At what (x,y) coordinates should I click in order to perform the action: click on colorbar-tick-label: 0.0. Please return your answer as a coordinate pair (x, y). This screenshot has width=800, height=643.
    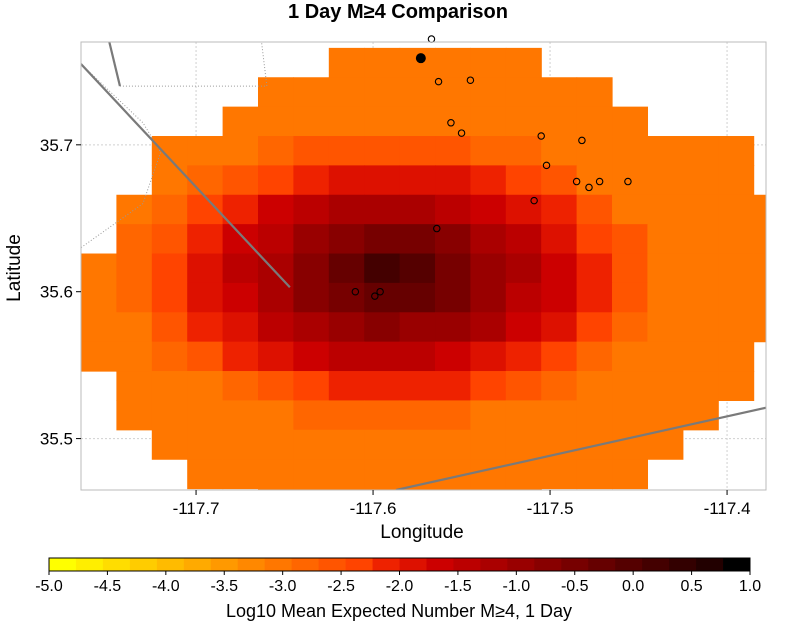
    Looking at the image, I should click on (633, 586).